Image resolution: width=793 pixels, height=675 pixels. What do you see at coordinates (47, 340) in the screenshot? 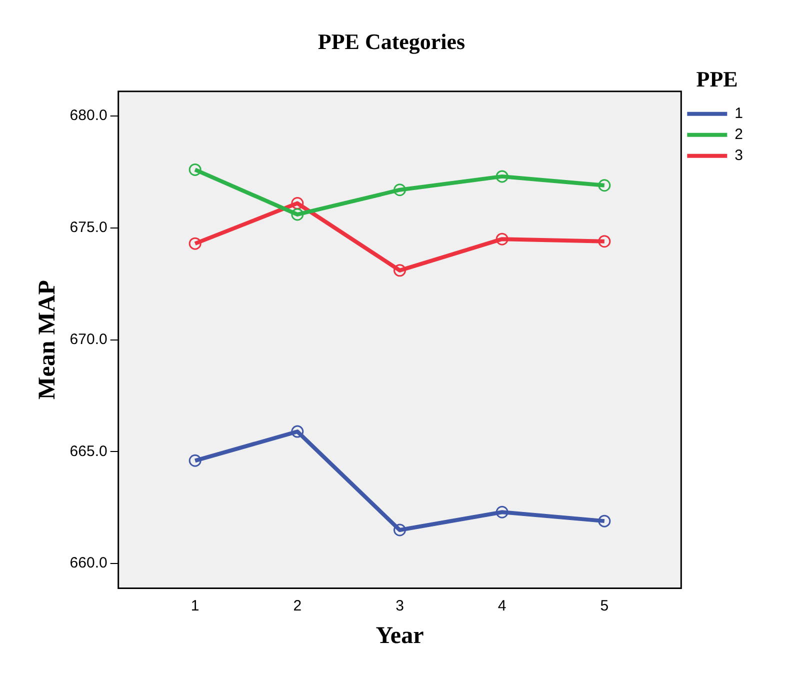
I see `y-axis-title: Mean MAP` at bounding box center [47, 340].